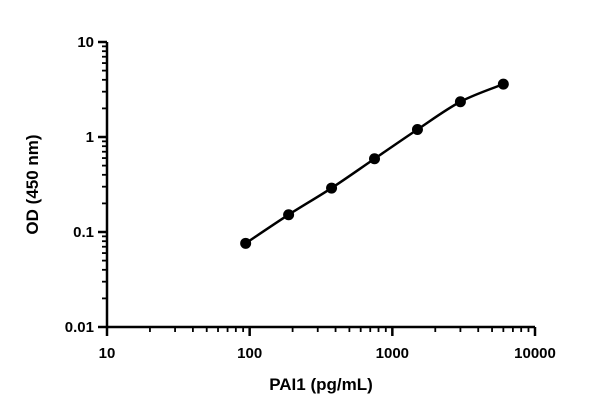 The width and height of the screenshot is (600, 416). Describe the element at coordinates (327, 344) in the screenshot. I see `x-ticks: 10 100 1000 10000` at that location.